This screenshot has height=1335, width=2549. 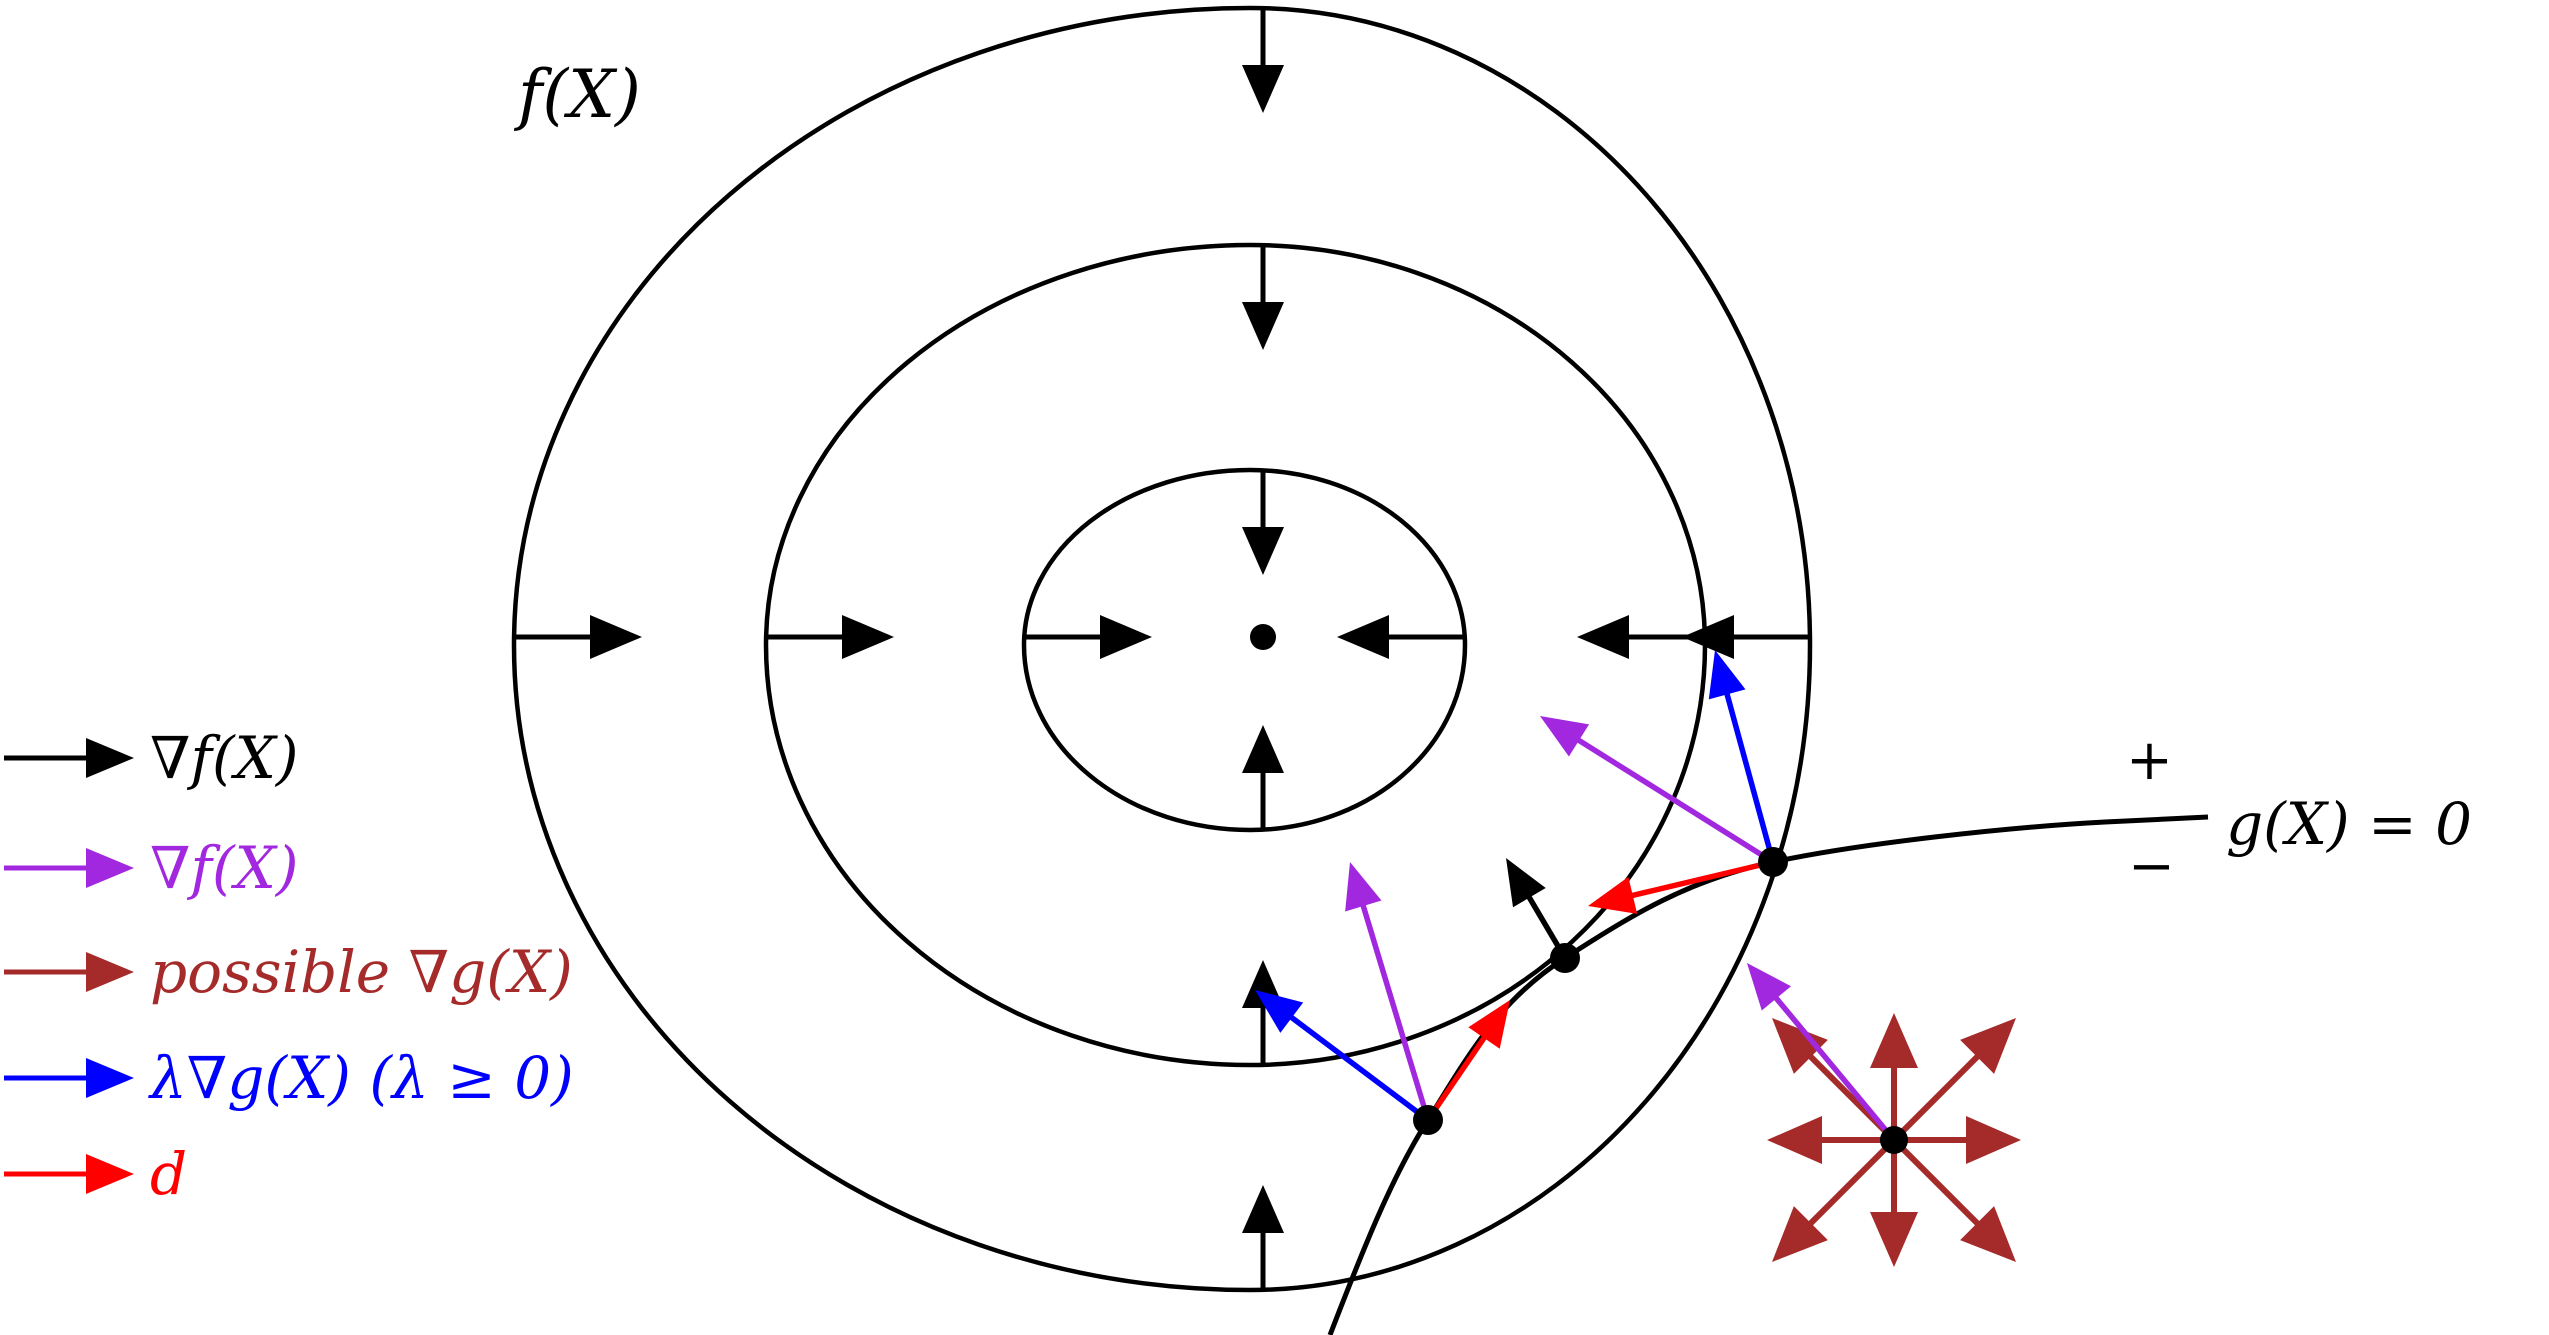 What do you see at coordinates (1263, 1237) in the screenshot?
I see `gradient-arrow-level-3-bottom` at bounding box center [1263, 1237].